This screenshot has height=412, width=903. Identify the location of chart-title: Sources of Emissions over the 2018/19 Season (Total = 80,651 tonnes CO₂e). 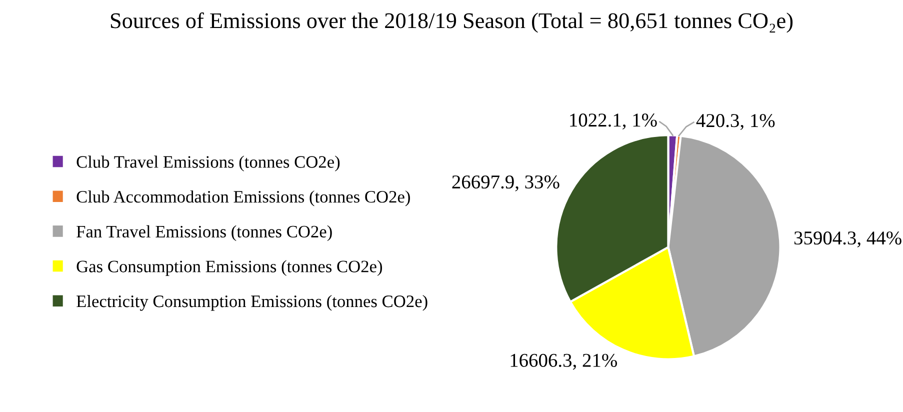
(451, 22).